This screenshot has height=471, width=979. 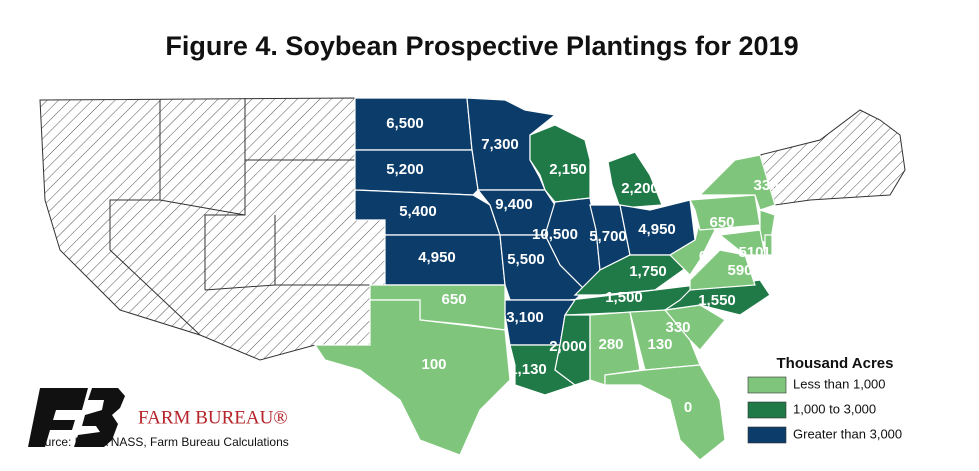 What do you see at coordinates (514, 204) in the screenshot?
I see `state-value-label: 9,400` at bounding box center [514, 204].